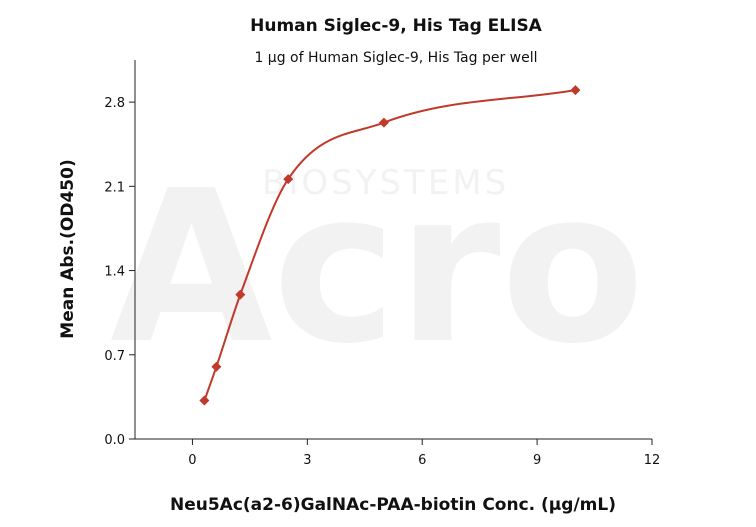  Describe the element at coordinates (307, 460) in the screenshot. I see `x-tick-label: 3` at that location.